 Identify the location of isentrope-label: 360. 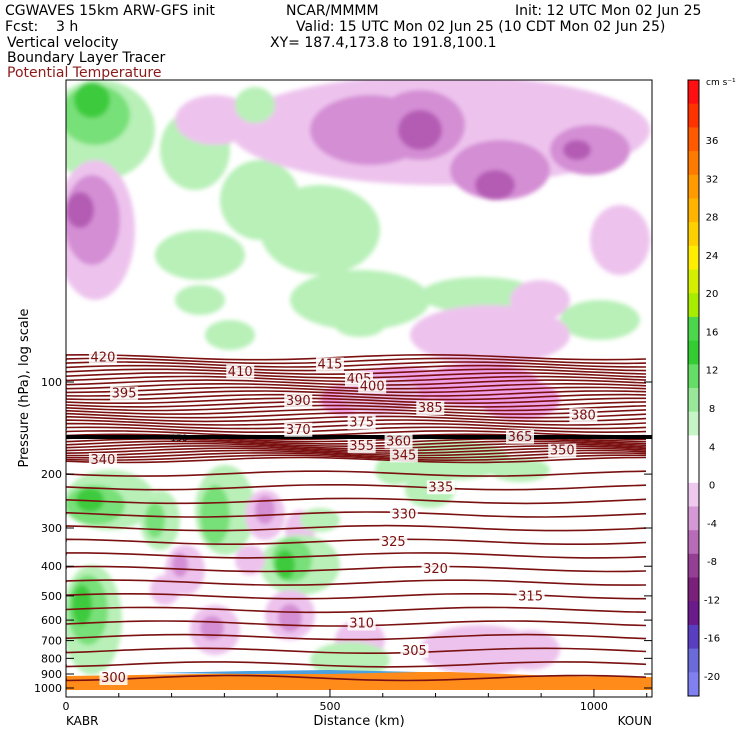
(398, 441).